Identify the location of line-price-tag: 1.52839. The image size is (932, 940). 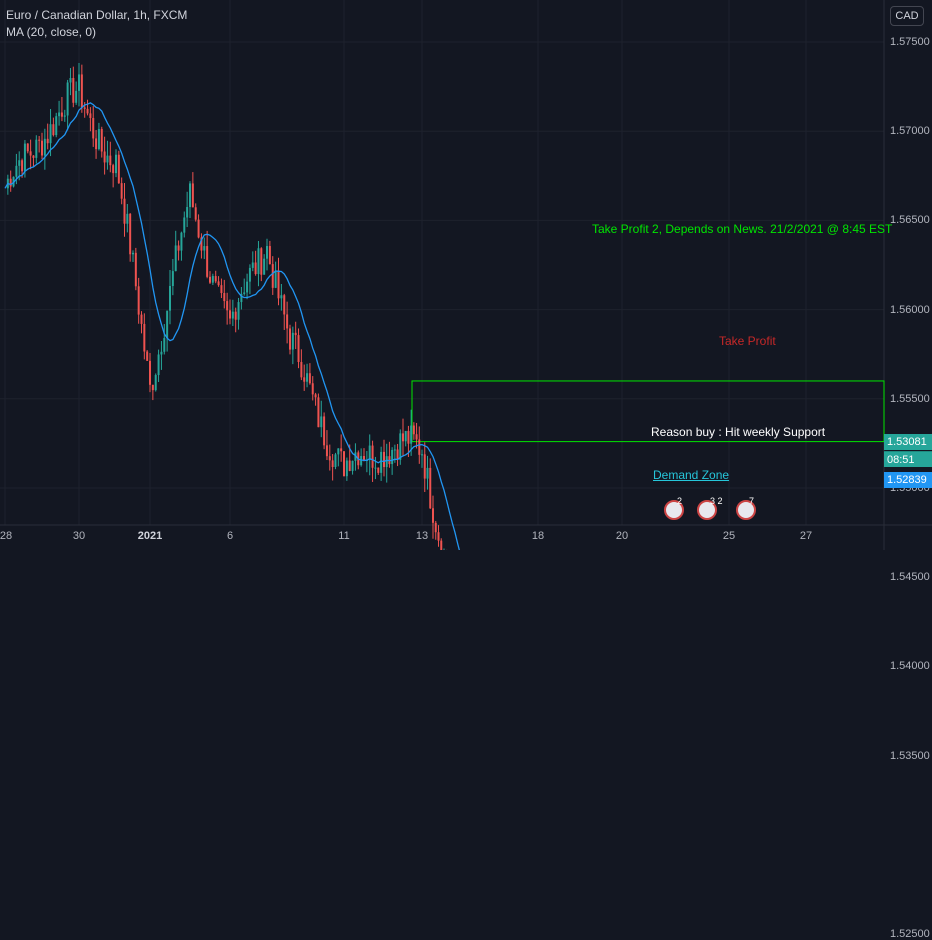
(908, 480).